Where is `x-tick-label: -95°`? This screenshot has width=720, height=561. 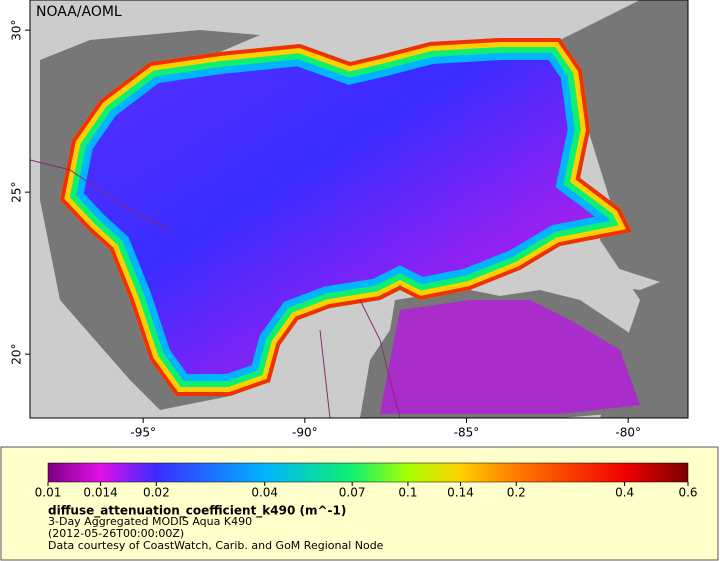
x-tick-label: -95° is located at coordinates (143, 433).